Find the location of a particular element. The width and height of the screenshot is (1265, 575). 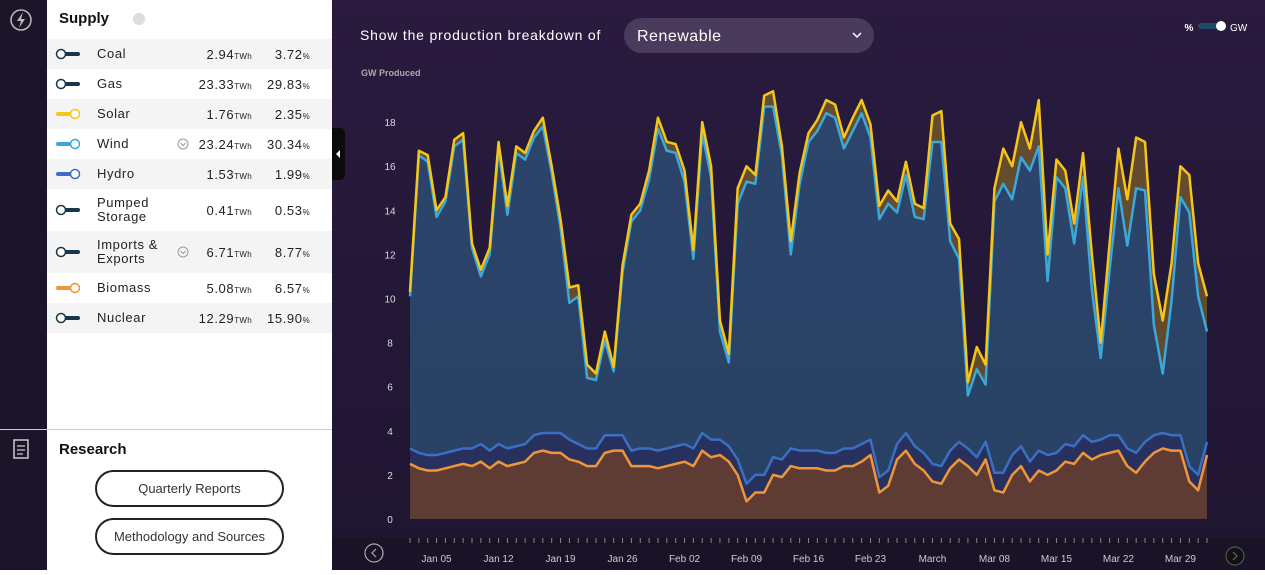

stack-area is located at coordinates (808, 483).